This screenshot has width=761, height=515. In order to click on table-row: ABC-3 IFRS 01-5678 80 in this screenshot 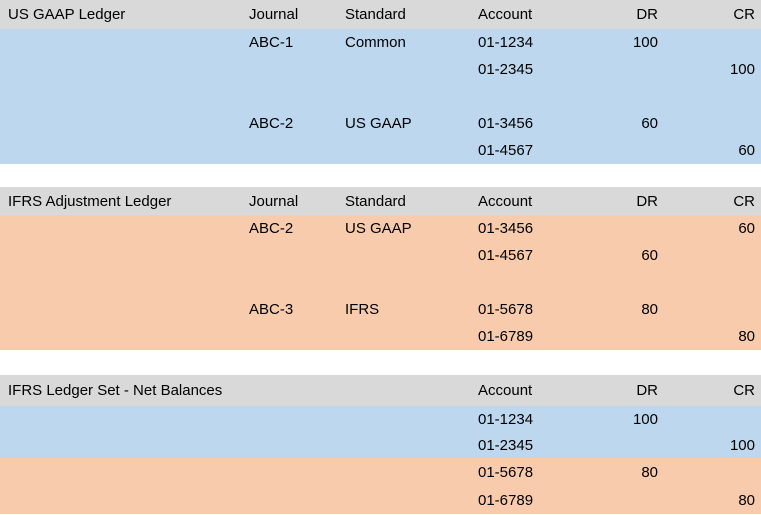, I will do `click(380, 309)`.